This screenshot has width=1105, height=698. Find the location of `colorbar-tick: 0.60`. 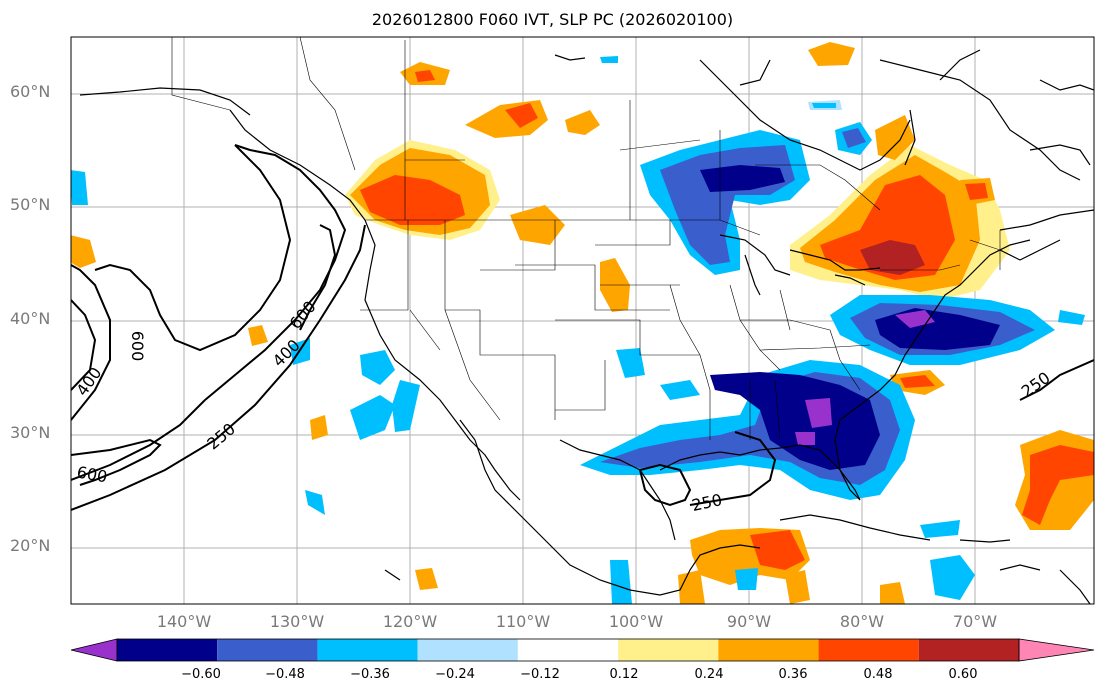

colorbar-tick: 0.60 is located at coordinates (963, 674).